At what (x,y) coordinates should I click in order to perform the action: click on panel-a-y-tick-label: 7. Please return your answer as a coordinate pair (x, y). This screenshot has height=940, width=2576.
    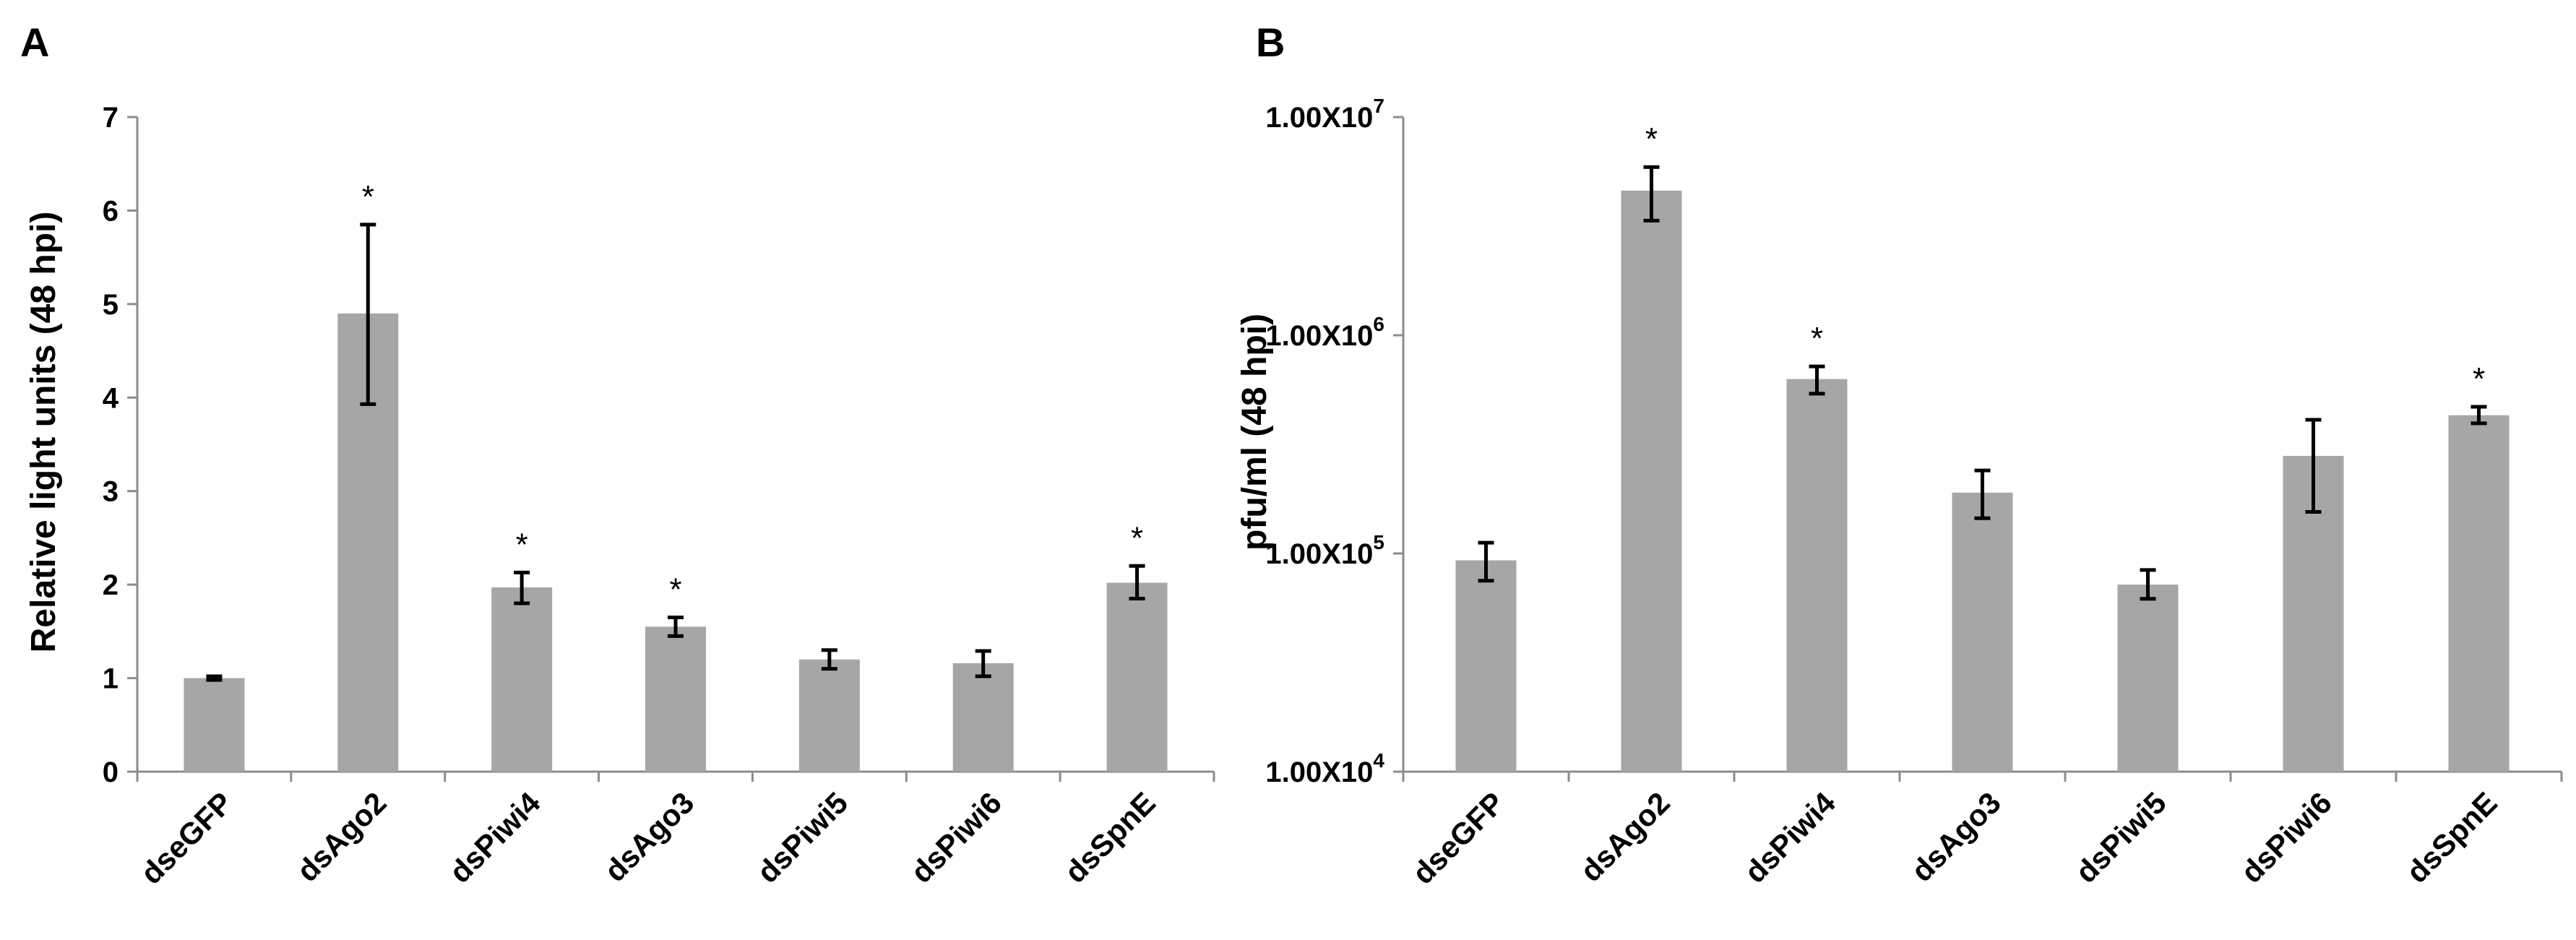
    Looking at the image, I should click on (111, 118).